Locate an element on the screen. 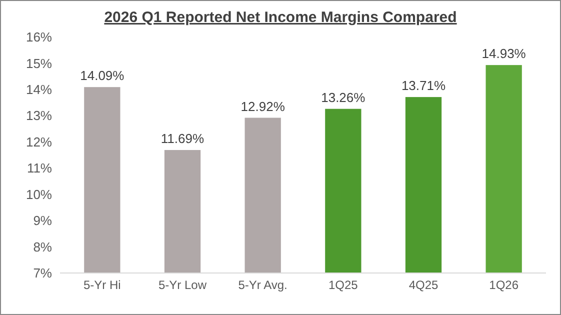 This screenshot has height=315, width=561. data-label: 14.09% is located at coordinates (102, 76).